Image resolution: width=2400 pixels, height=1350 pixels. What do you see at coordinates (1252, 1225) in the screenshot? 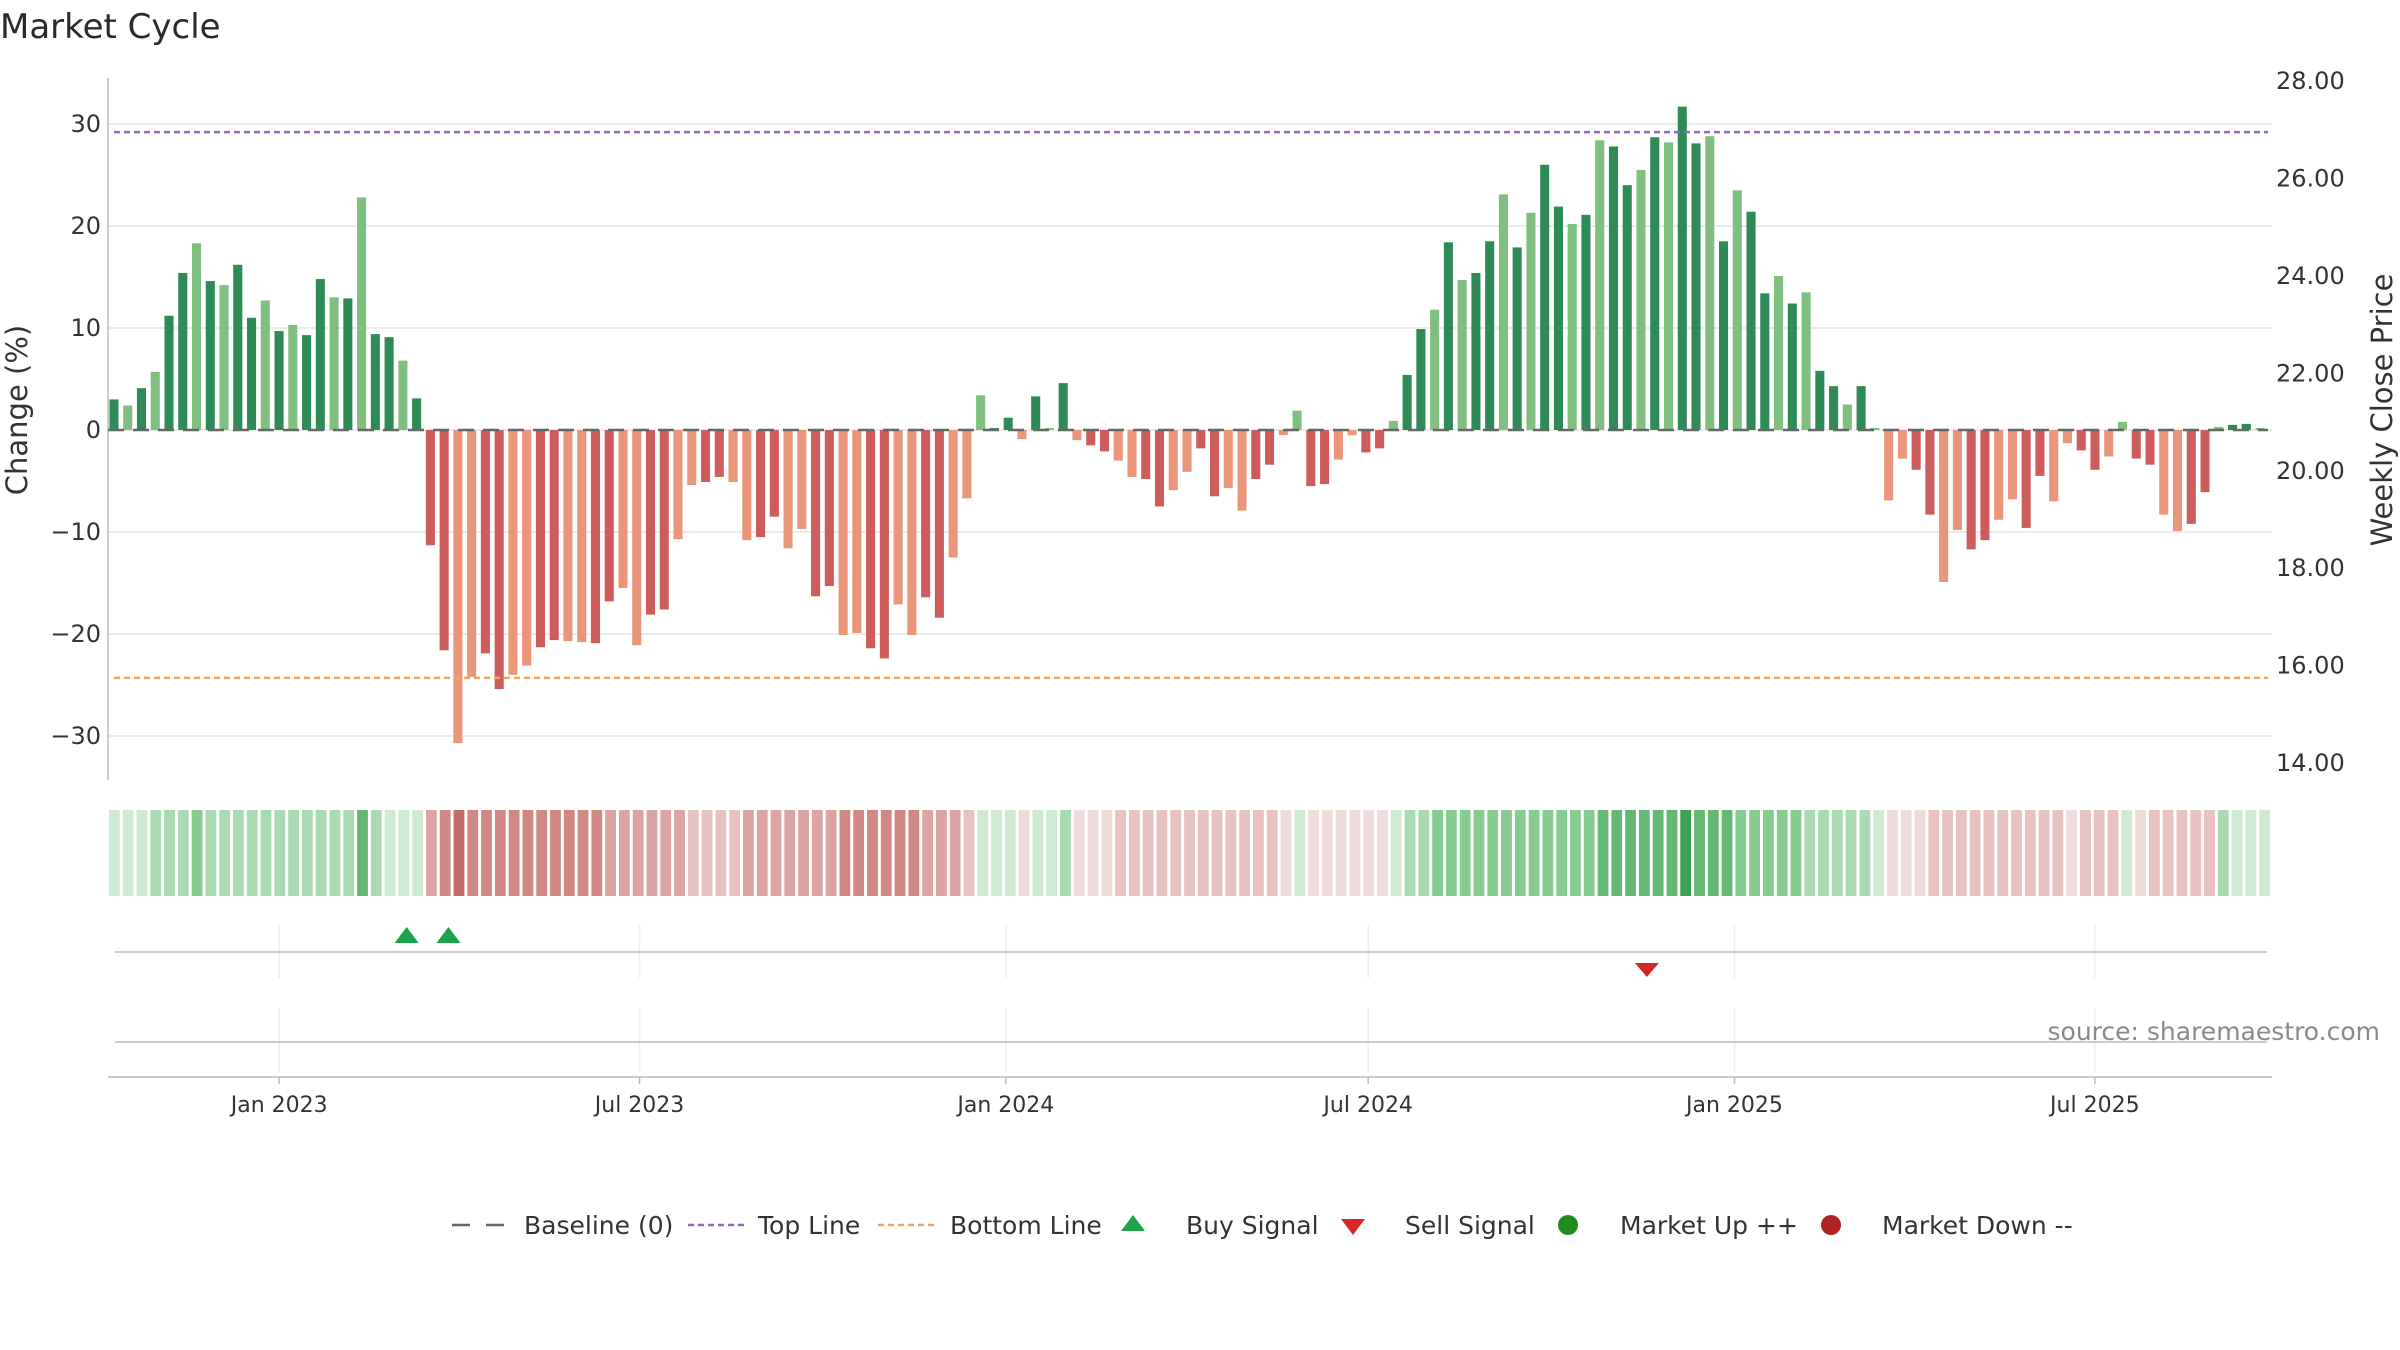
I see `legend-label: Buy Signal` at bounding box center [1252, 1225].